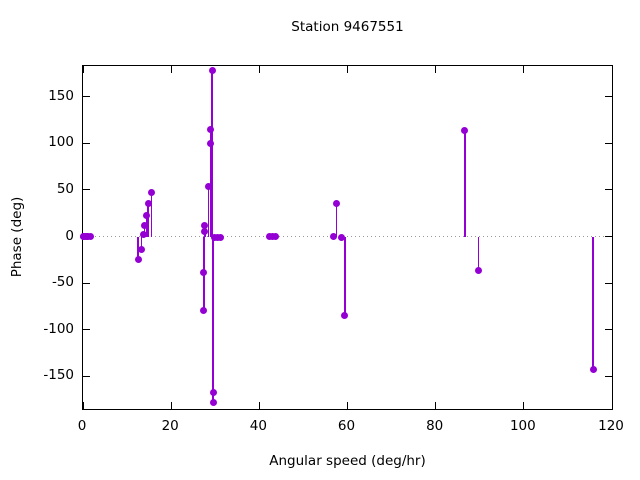  I want to click on chart-title: Station 9467551, so click(347, 27).